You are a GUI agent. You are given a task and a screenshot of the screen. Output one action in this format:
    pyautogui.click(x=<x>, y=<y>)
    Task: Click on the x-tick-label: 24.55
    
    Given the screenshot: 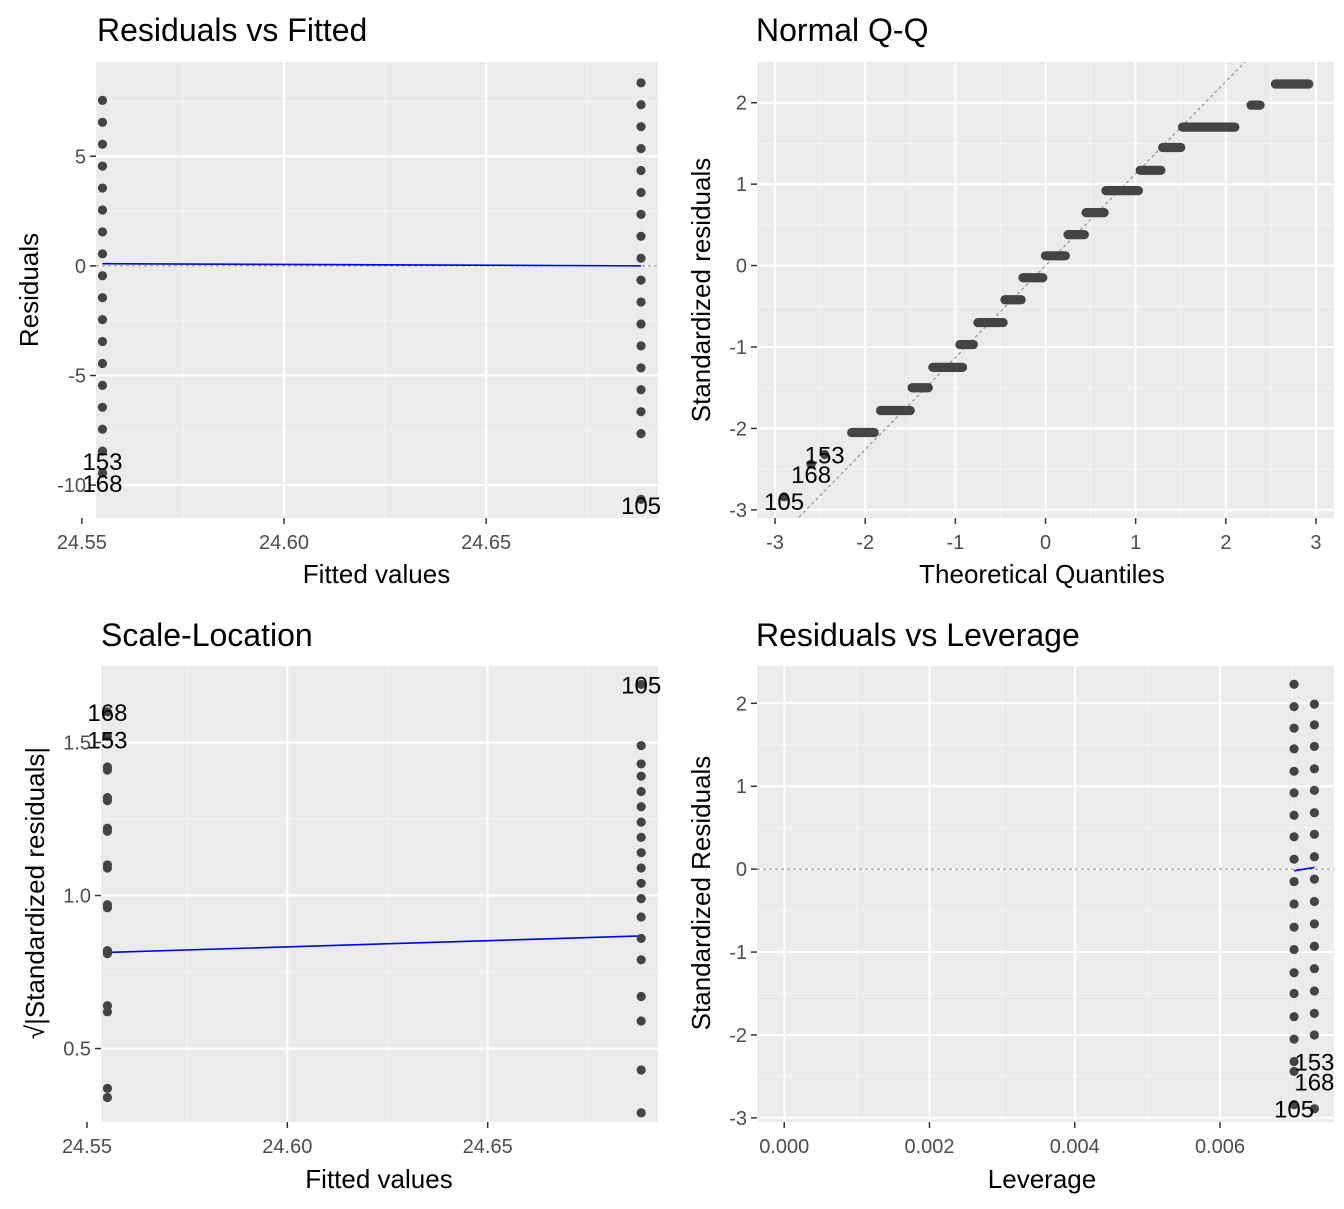 What is the action you would take?
    pyautogui.click(x=82, y=543)
    